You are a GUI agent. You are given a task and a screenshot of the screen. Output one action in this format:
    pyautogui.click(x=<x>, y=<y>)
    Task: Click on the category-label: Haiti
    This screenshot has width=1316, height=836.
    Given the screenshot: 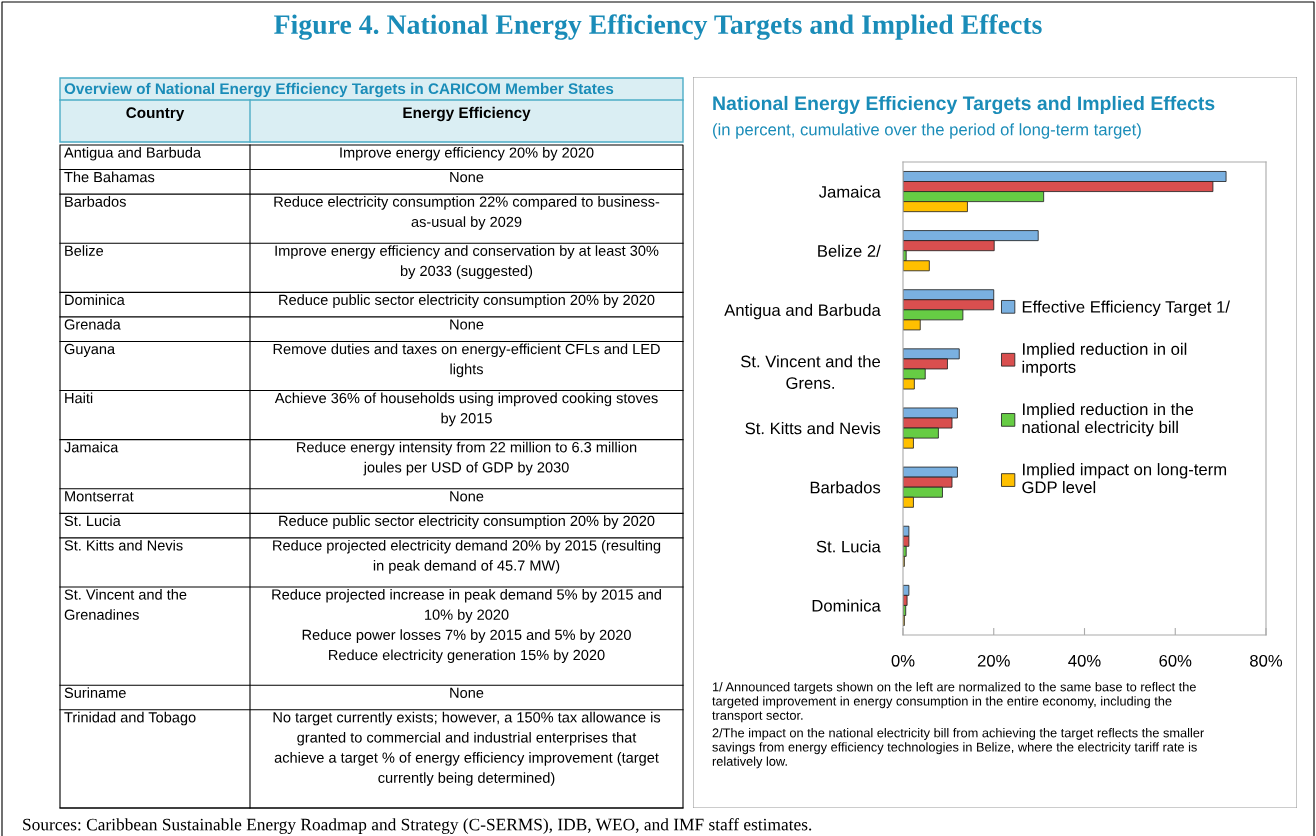 What is the action you would take?
    pyautogui.click(x=79, y=398)
    